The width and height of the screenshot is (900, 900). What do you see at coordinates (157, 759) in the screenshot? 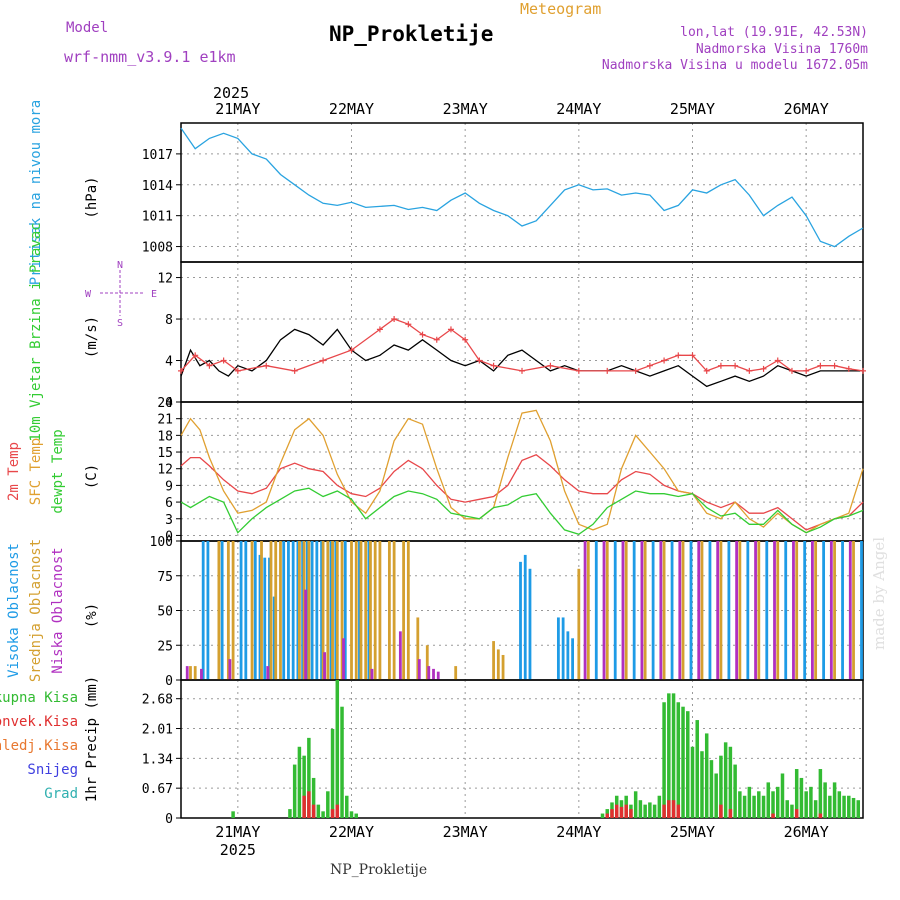
I see `y-tick-label: 1.34` at bounding box center [157, 759].